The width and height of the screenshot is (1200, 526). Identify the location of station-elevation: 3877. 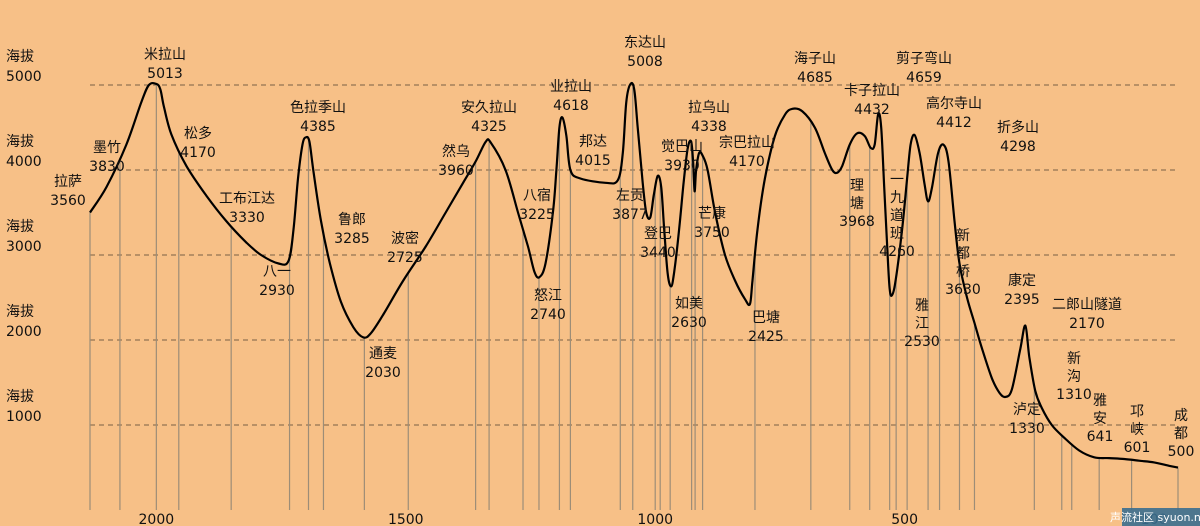
(630, 215).